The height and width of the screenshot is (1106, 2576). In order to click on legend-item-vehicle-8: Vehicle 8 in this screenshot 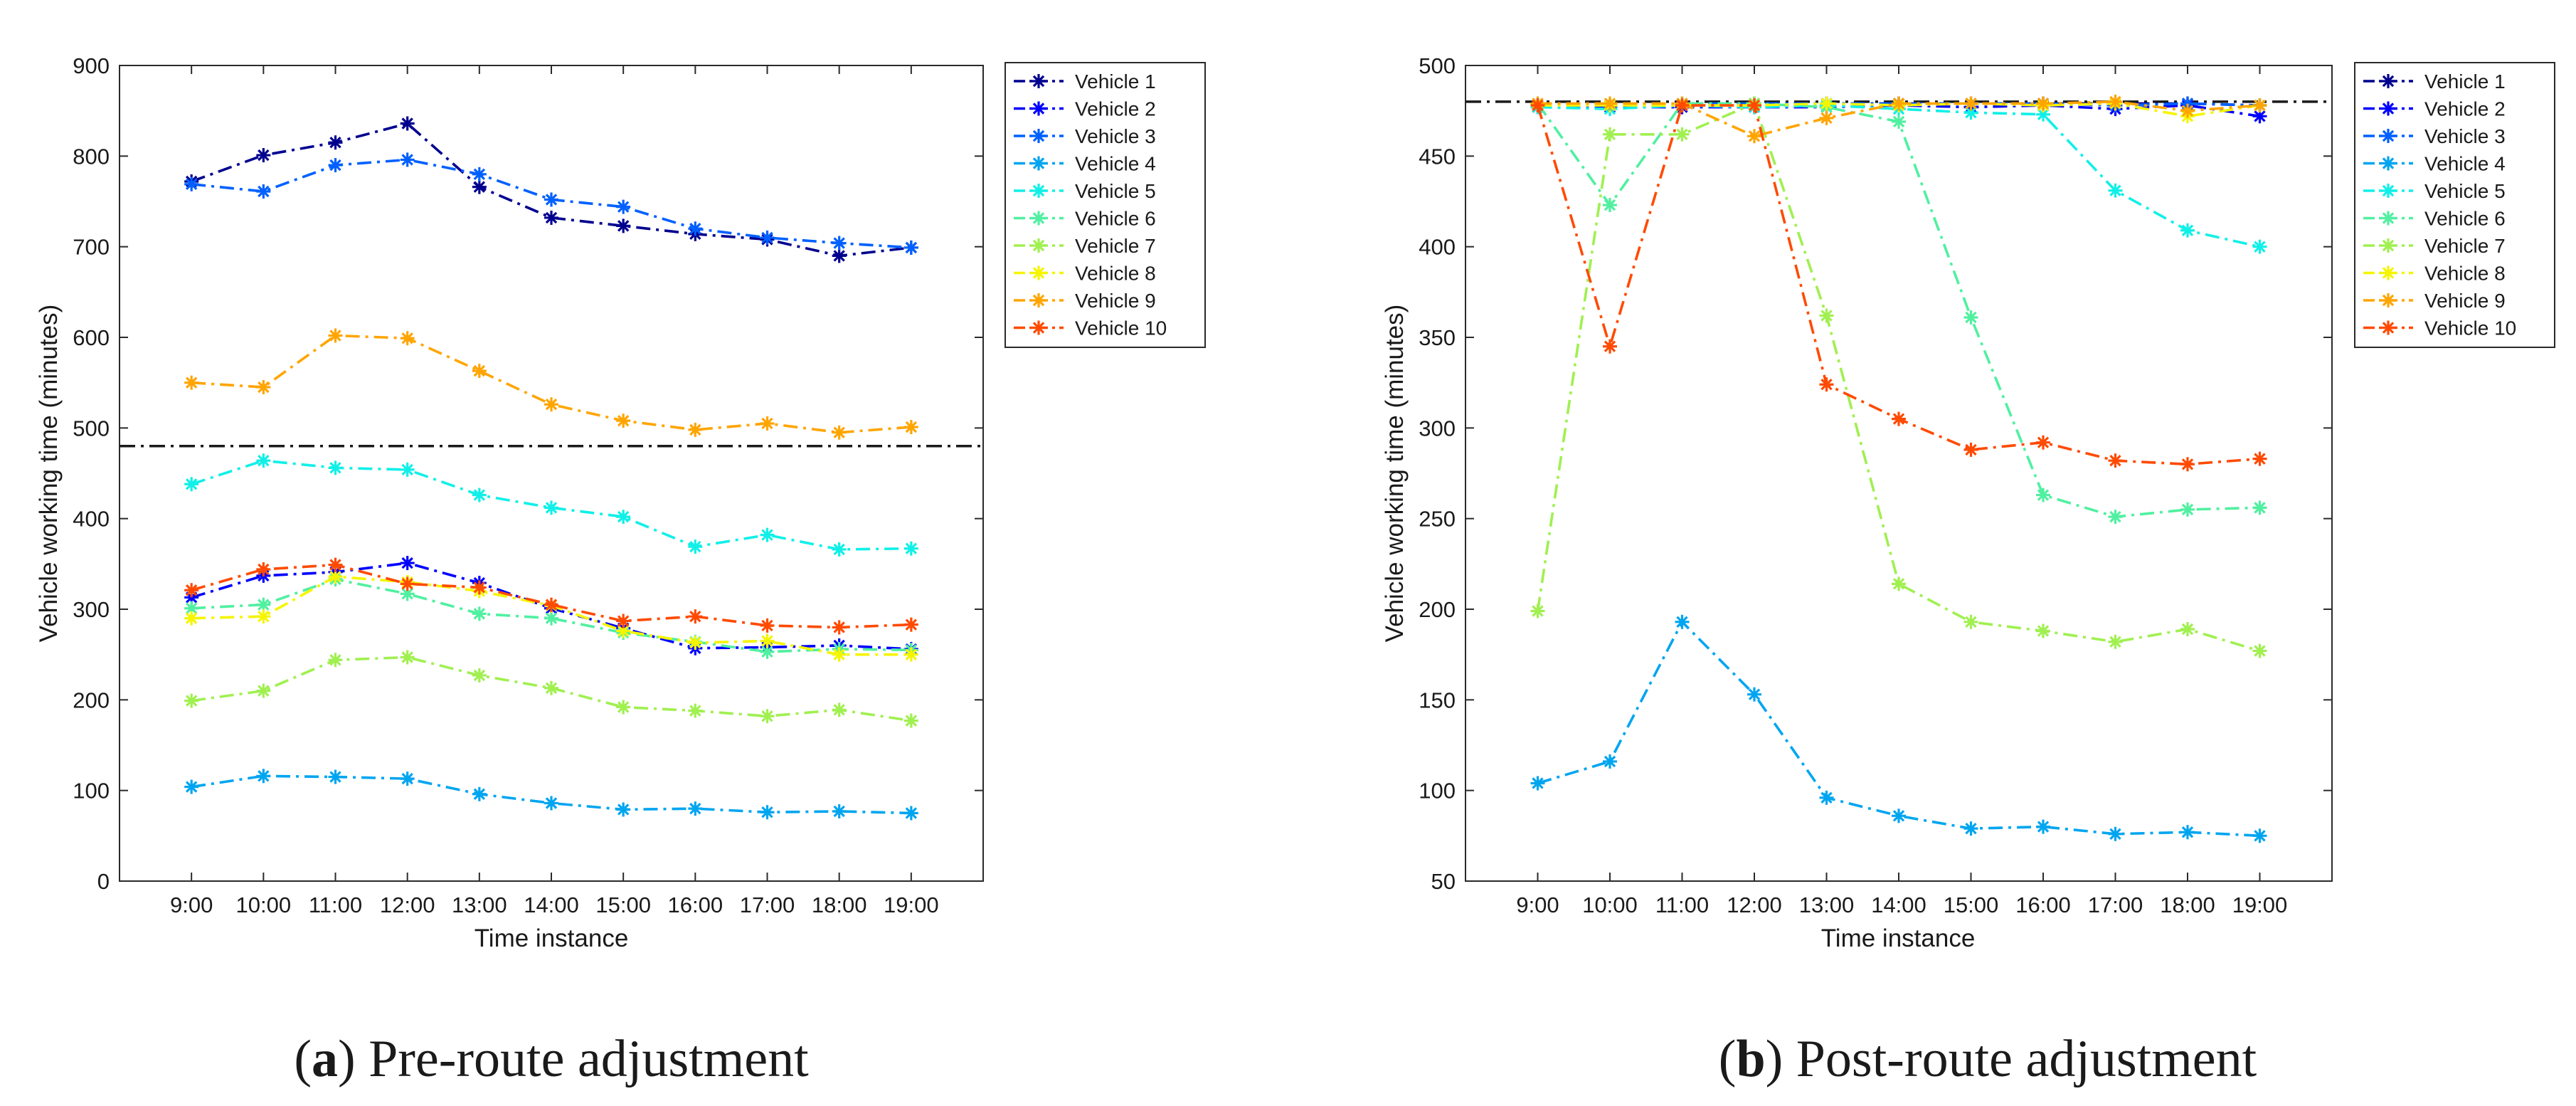, I will do `click(1085, 274)`.